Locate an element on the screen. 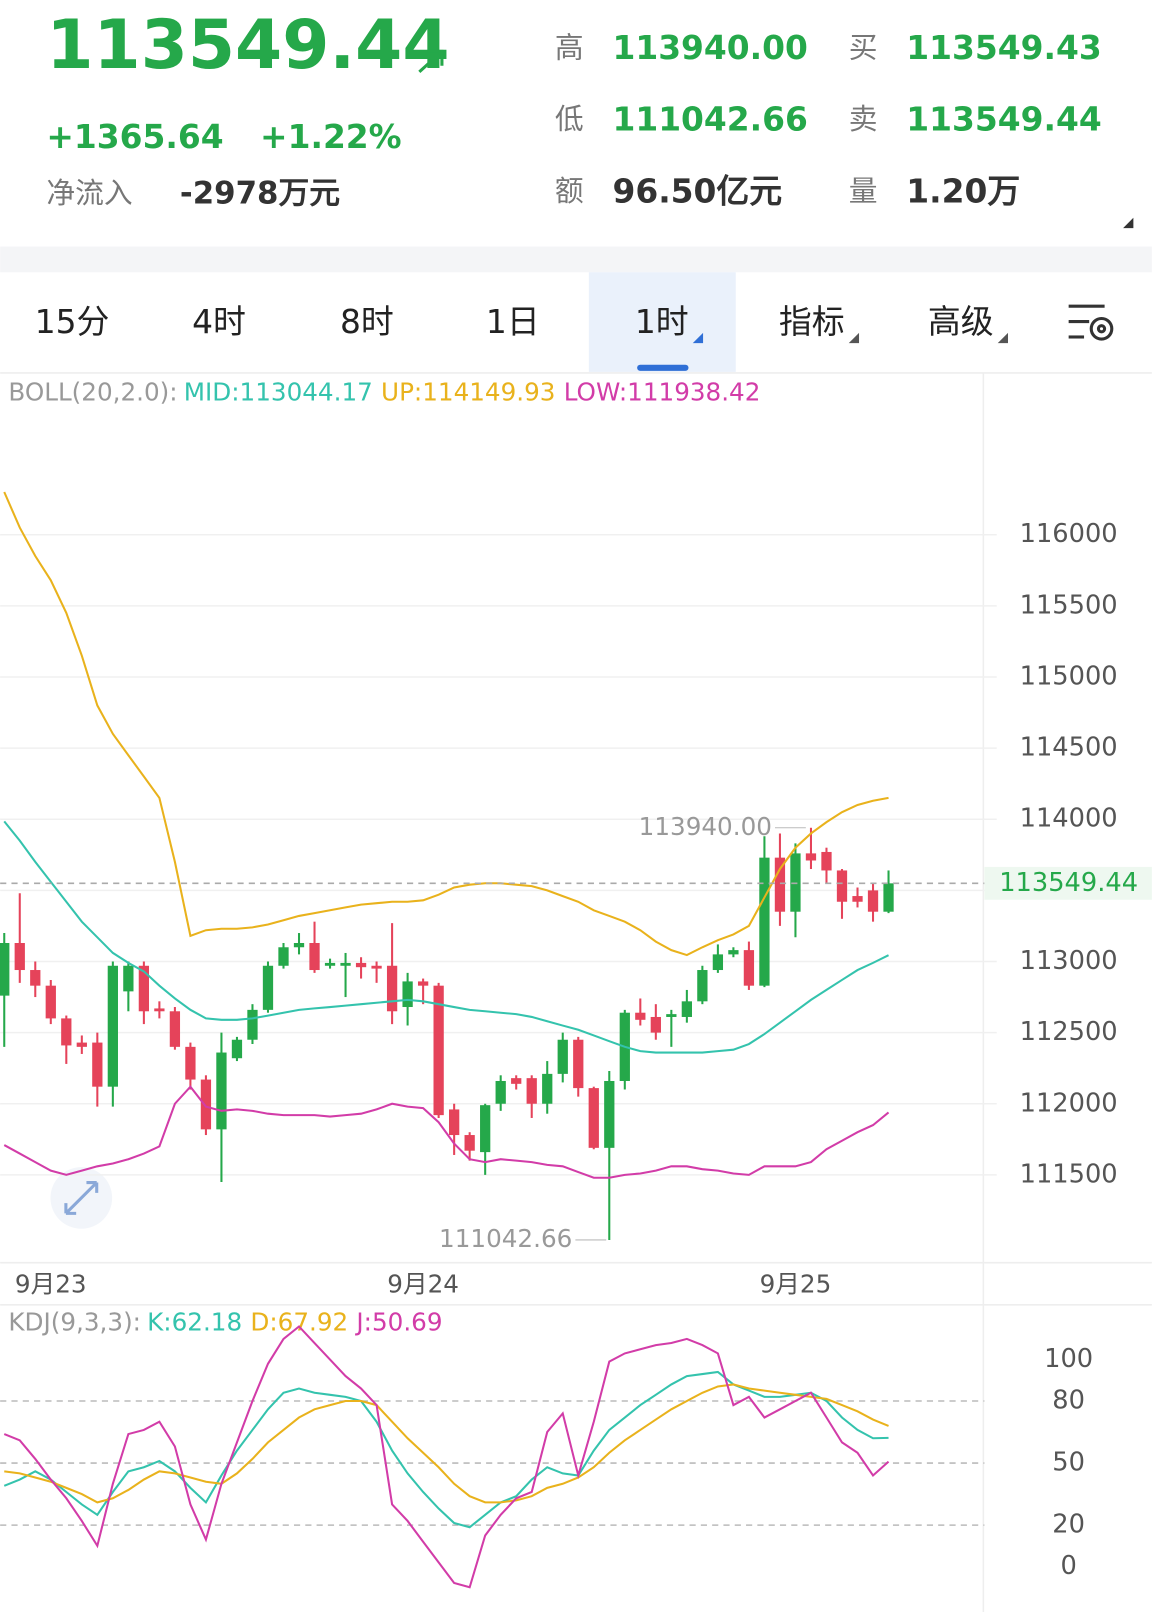  legend-item: J:50.69 is located at coordinates (398, 1321).